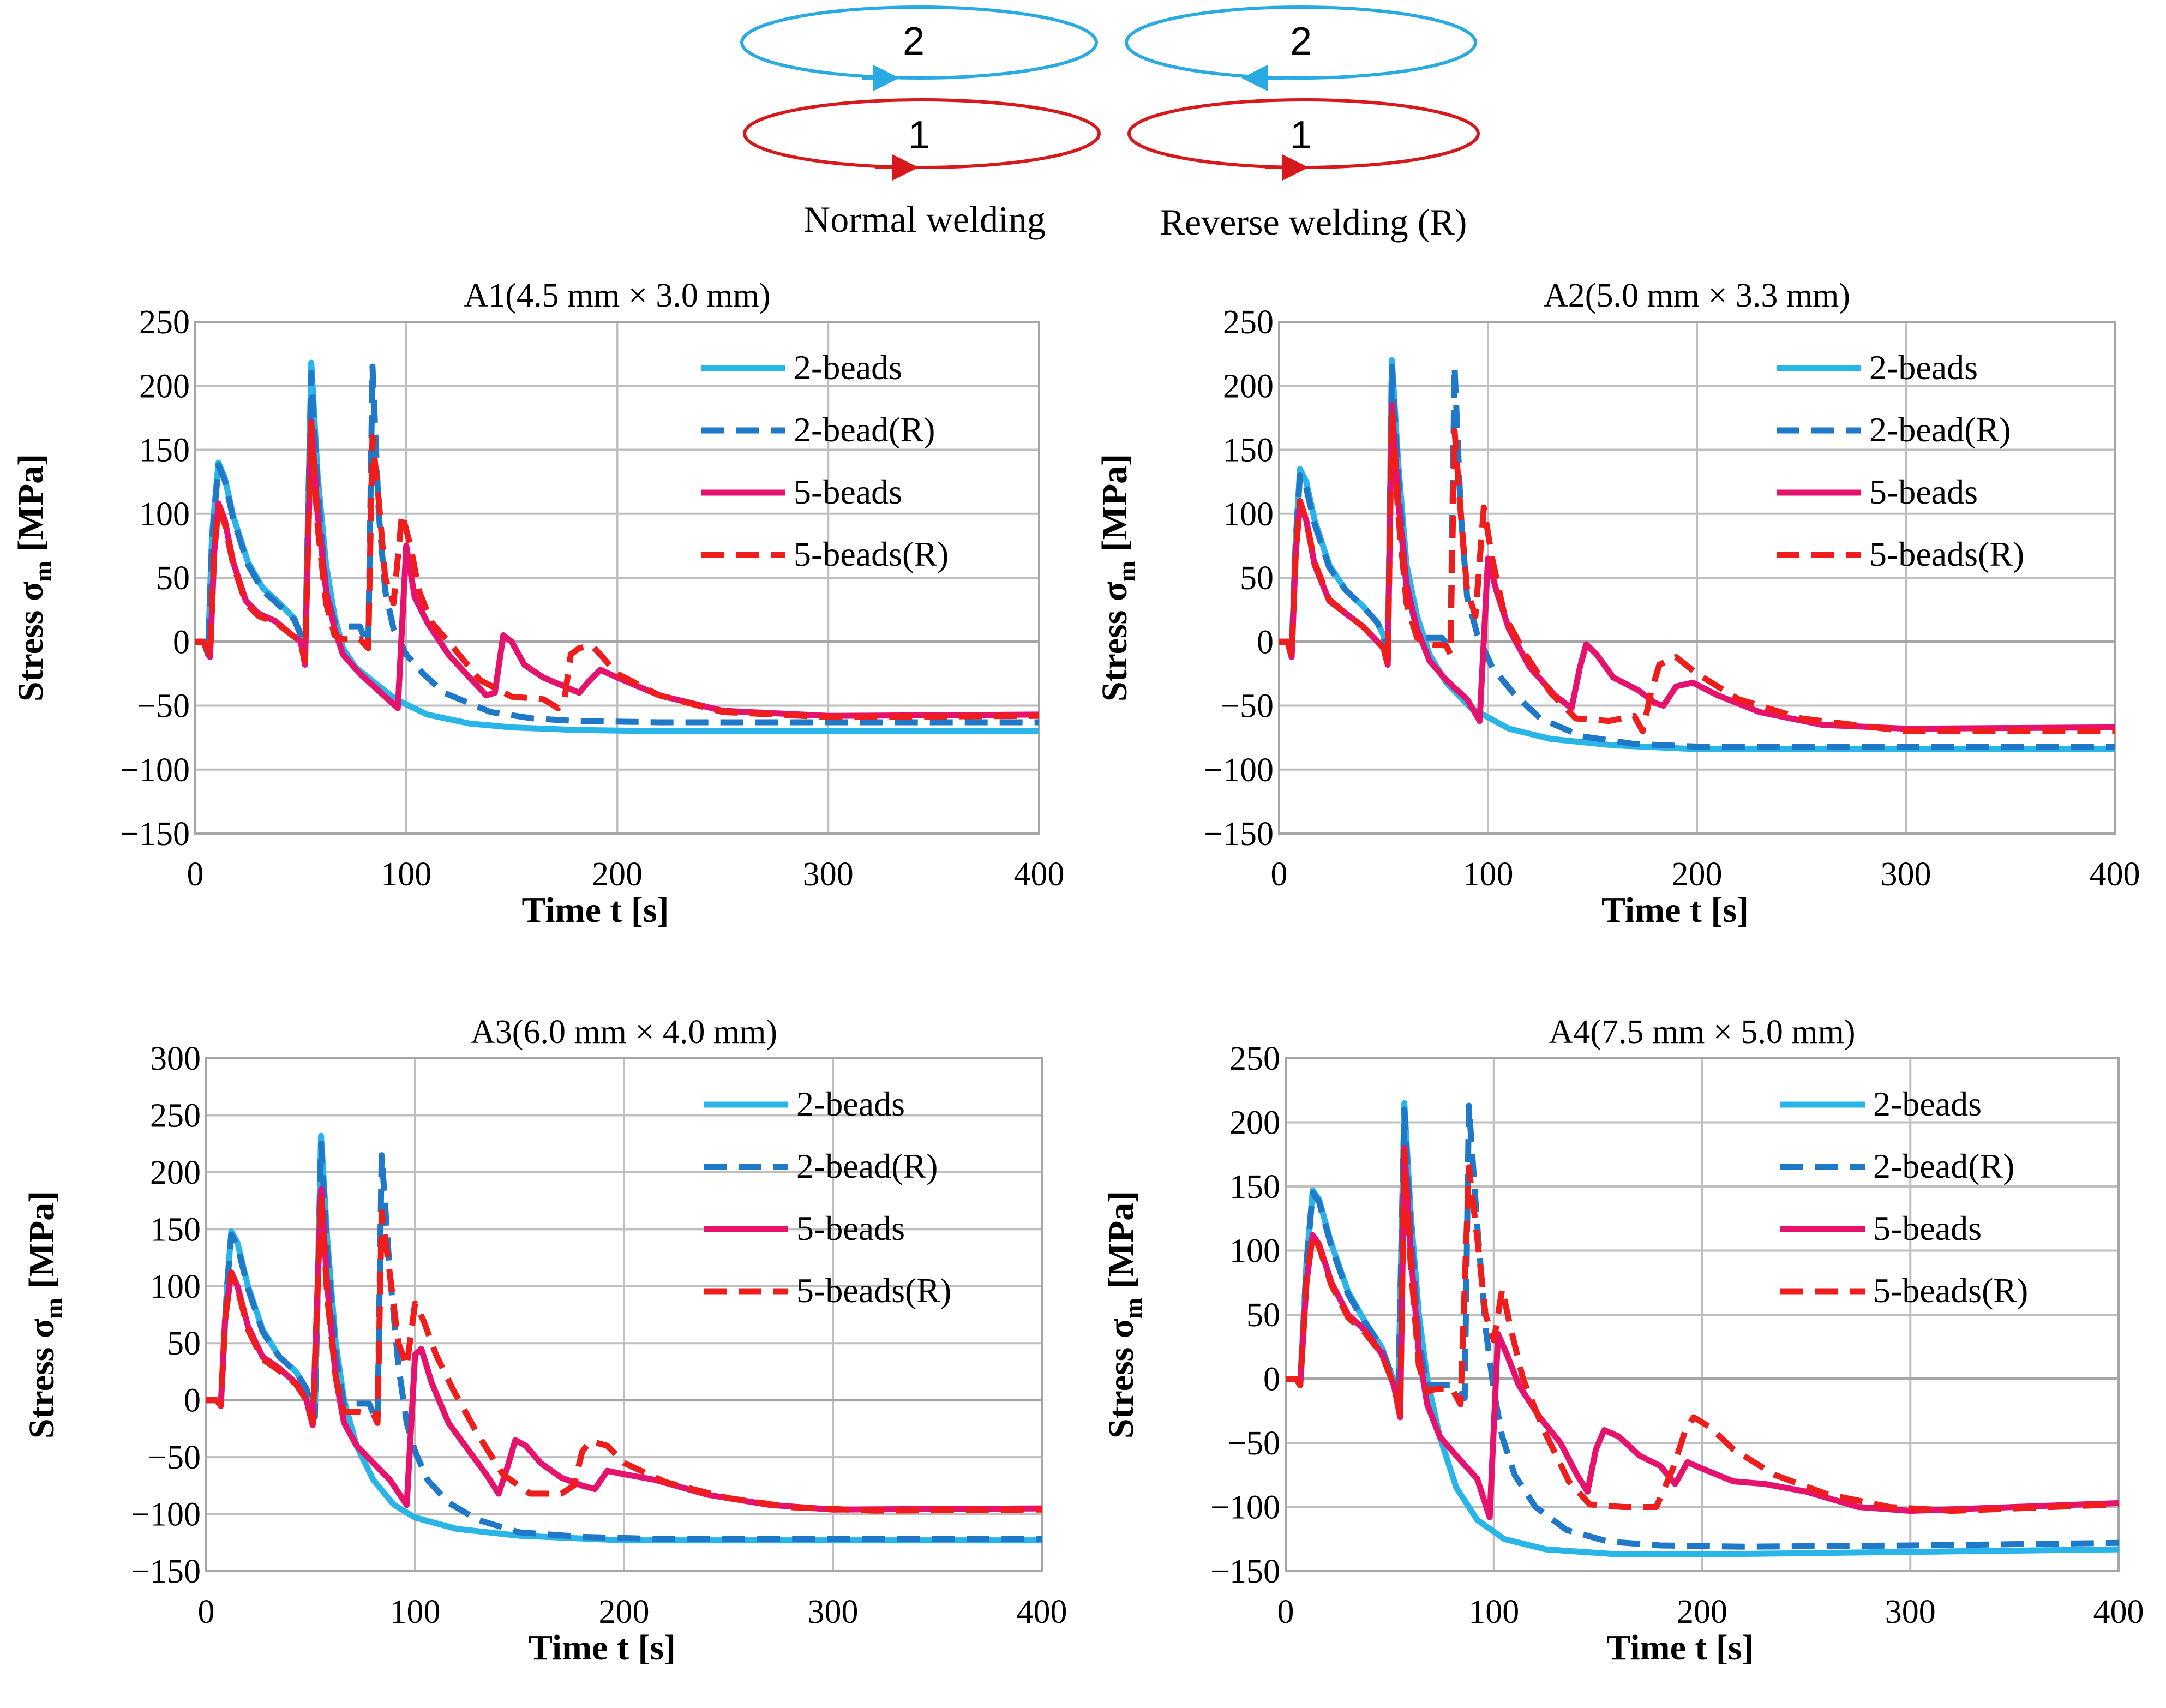 This screenshot has width=2166, height=1708. What do you see at coordinates (924, 219) in the screenshot?
I see `normal-welding-caption: Normal welding` at bounding box center [924, 219].